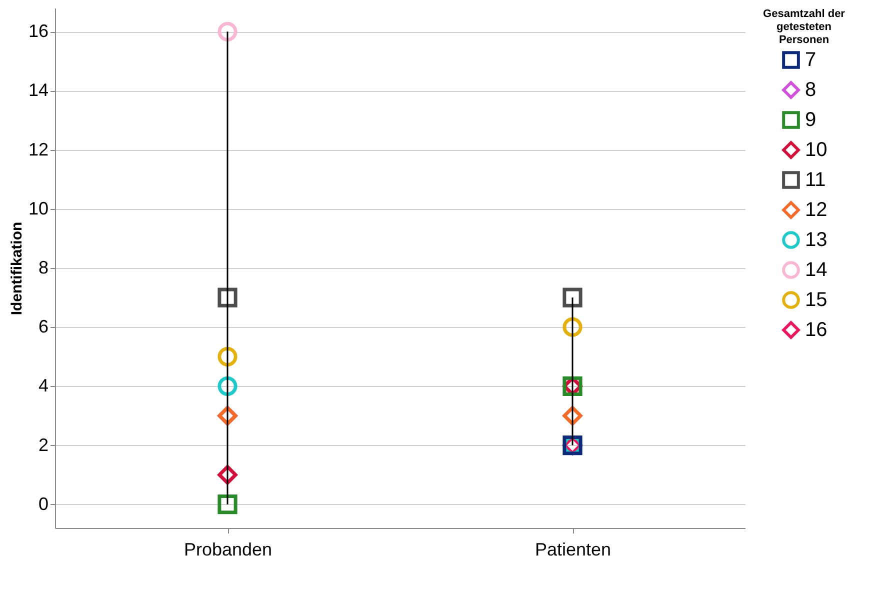  What do you see at coordinates (43, 268) in the screenshot?
I see `y-tick-label: 8` at bounding box center [43, 268].